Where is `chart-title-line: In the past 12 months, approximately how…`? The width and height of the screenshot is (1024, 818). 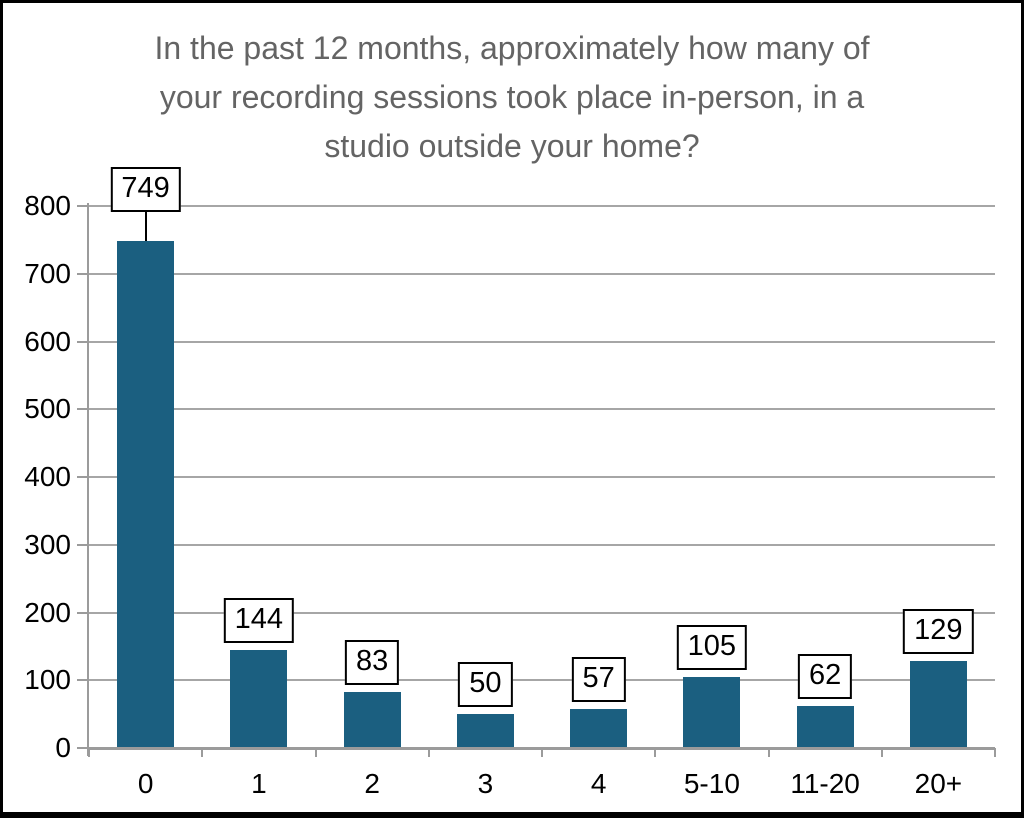
chart-title-line: In the past 12 months, approximately how… is located at coordinates (512, 48).